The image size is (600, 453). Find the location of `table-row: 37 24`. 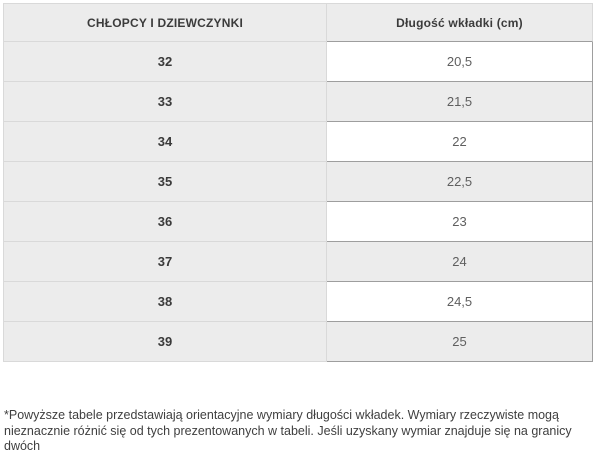

table-row: 37 24 is located at coordinates (298, 262).